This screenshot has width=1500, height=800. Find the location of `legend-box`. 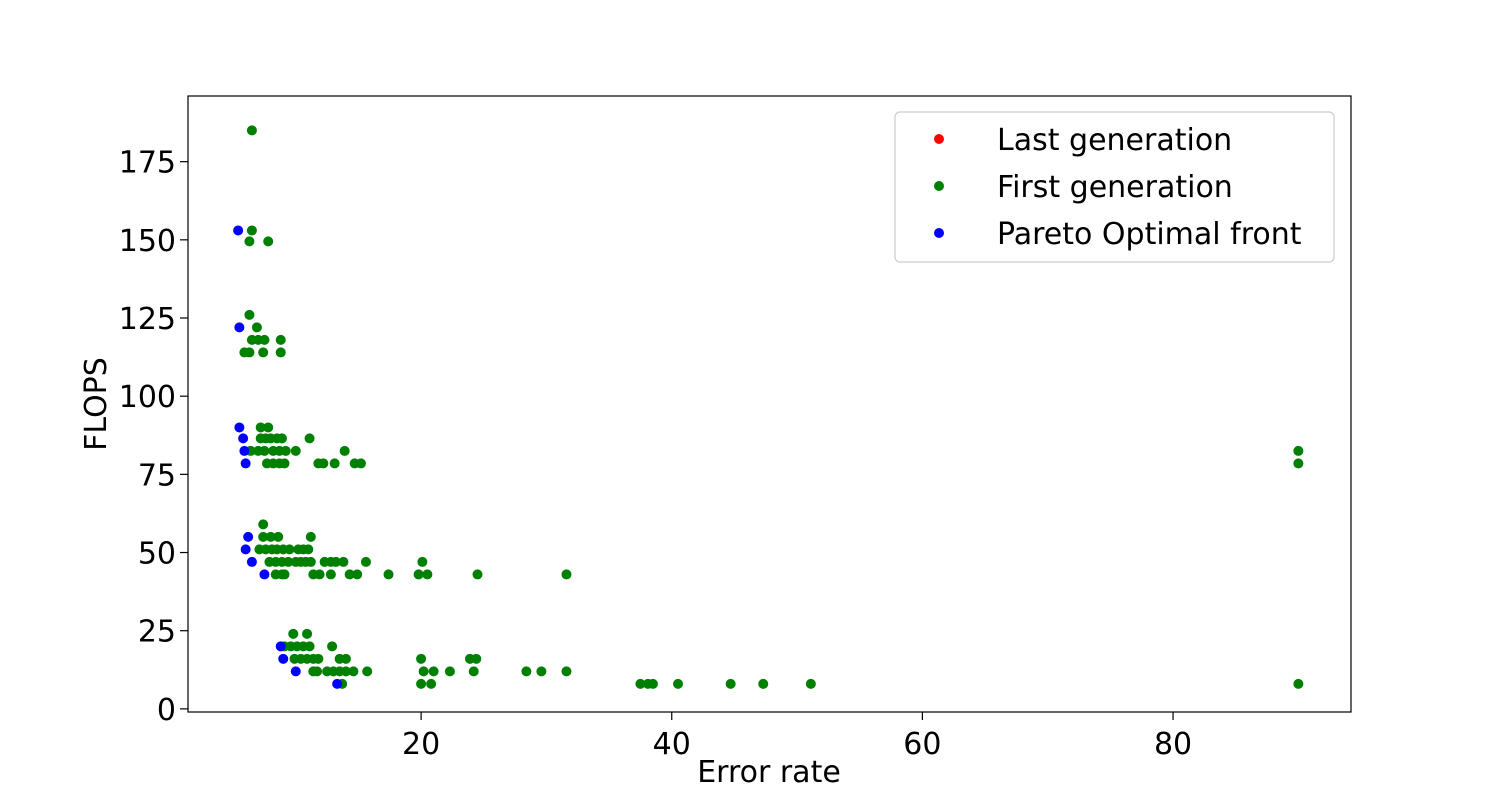

legend-box is located at coordinates (1114, 187).